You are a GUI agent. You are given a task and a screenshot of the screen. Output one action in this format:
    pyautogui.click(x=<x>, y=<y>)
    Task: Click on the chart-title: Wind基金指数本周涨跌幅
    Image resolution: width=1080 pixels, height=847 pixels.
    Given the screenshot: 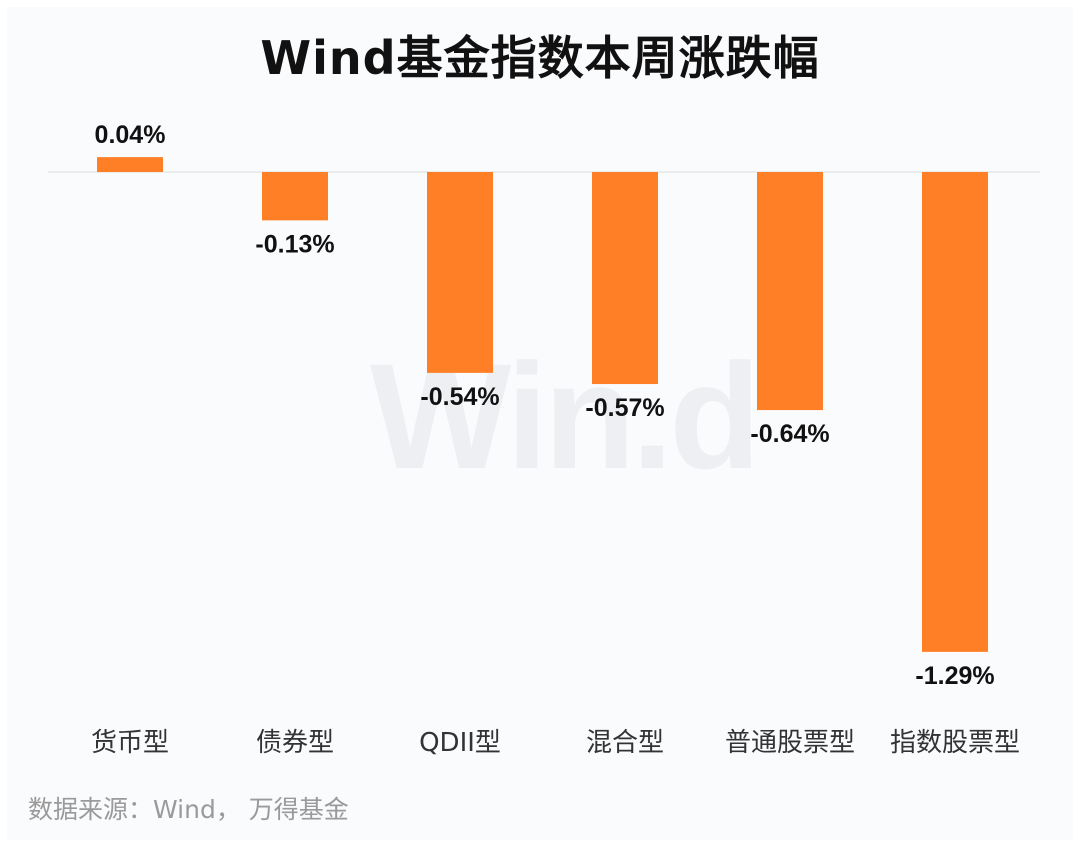 What is the action you would take?
    pyautogui.click(x=540, y=58)
    